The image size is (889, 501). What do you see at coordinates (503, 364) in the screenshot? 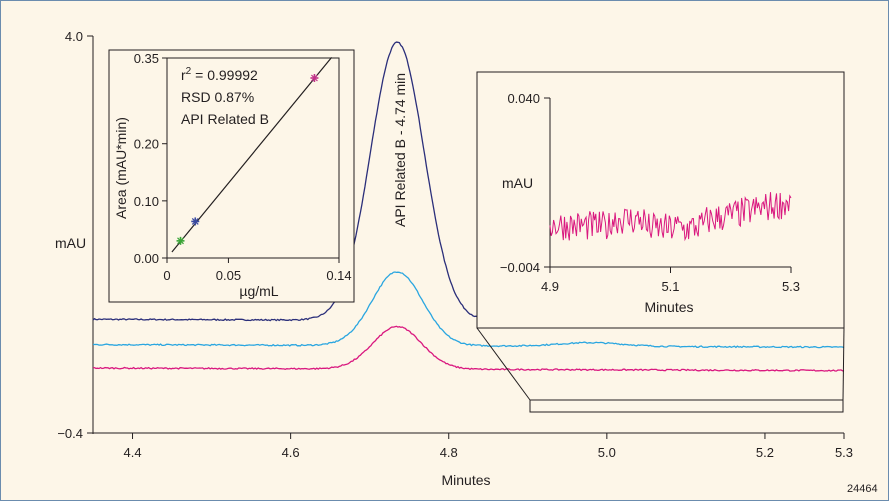
I see `zoom-connector-left` at bounding box center [503, 364].